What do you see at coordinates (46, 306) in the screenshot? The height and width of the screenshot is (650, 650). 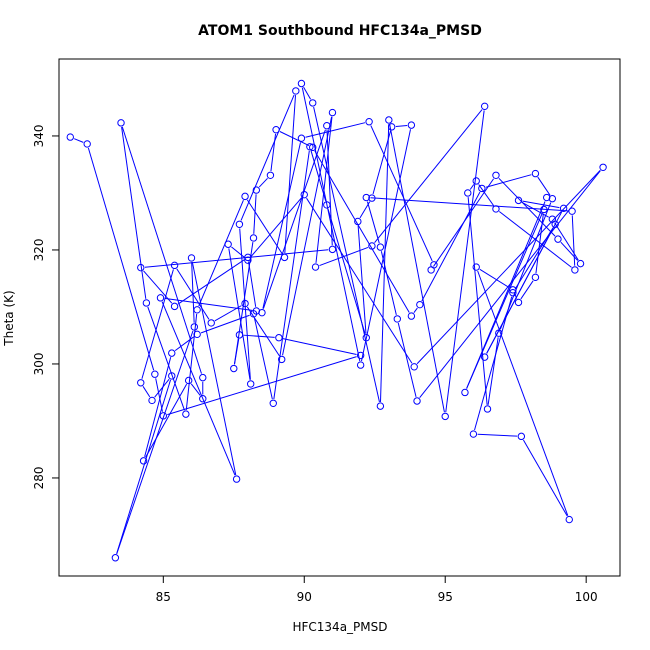 I see `y-axis: 280 300 320 340` at bounding box center [46, 306].